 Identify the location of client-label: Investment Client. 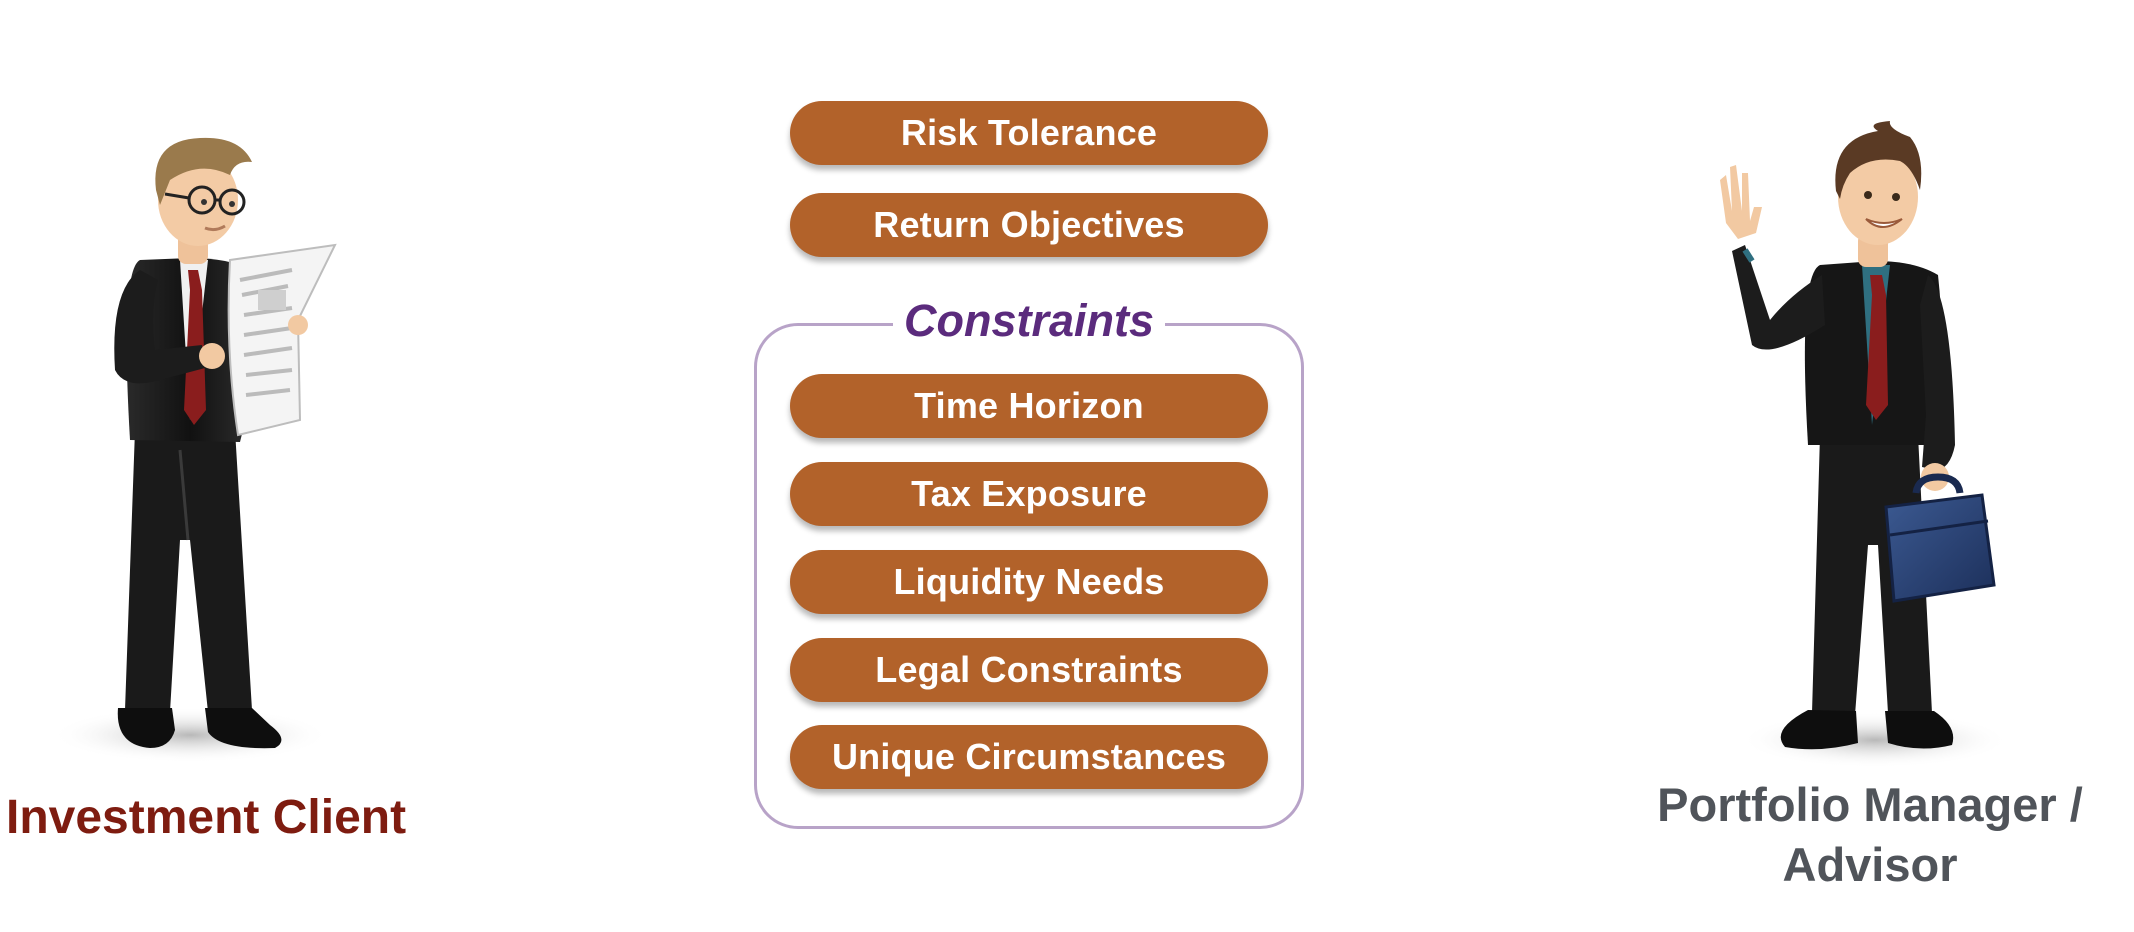
(206, 817).